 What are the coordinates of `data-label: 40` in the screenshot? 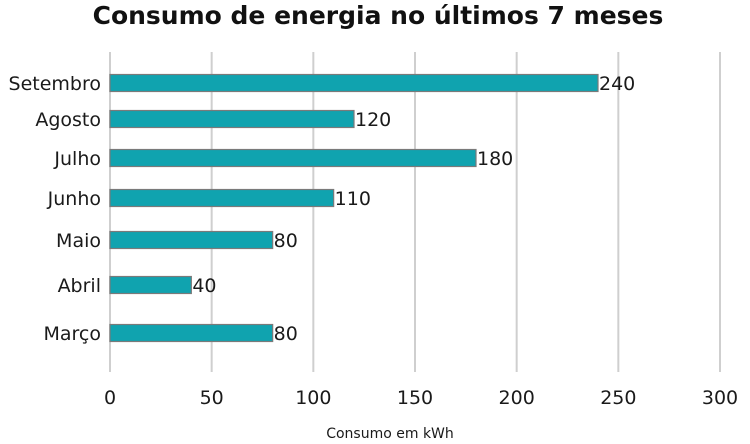 It's located at (204, 286).